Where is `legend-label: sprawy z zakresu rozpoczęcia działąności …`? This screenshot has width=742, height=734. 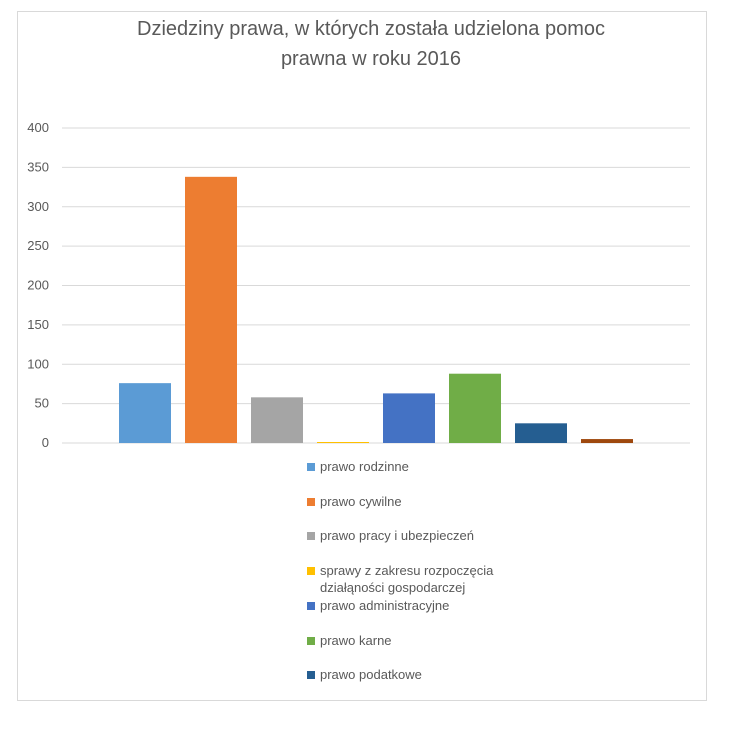
legend-label: sprawy z zakresu rozpoczęcia działąności … is located at coordinates (420, 579).